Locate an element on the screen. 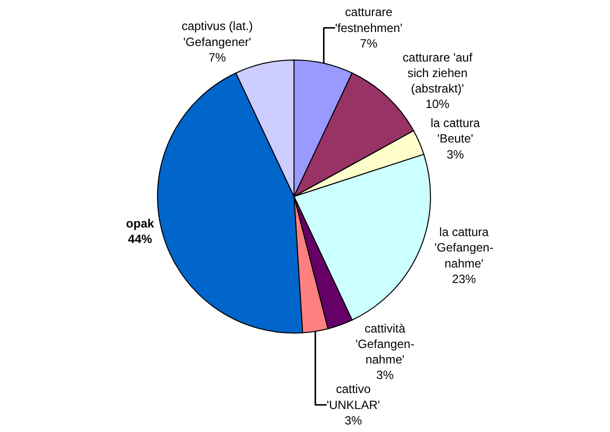 This screenshot has height=432, width=610. slice-label: cattività 'Gefangen-nahme' is located at coordinates (384, 344).